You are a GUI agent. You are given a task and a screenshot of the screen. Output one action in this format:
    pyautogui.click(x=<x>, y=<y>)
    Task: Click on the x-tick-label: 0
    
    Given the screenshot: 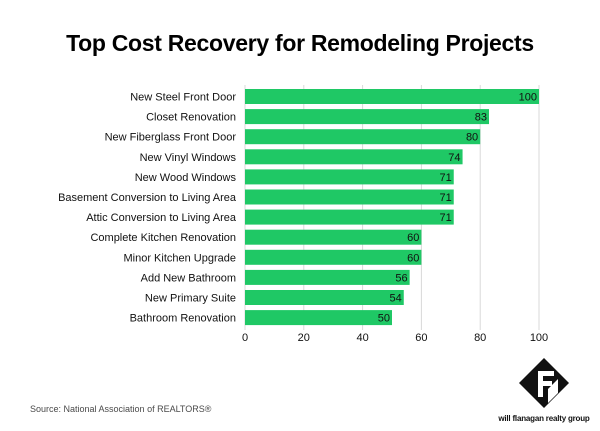 What is the action you would take?
    pyautogui.click(x=245, y=338)
    